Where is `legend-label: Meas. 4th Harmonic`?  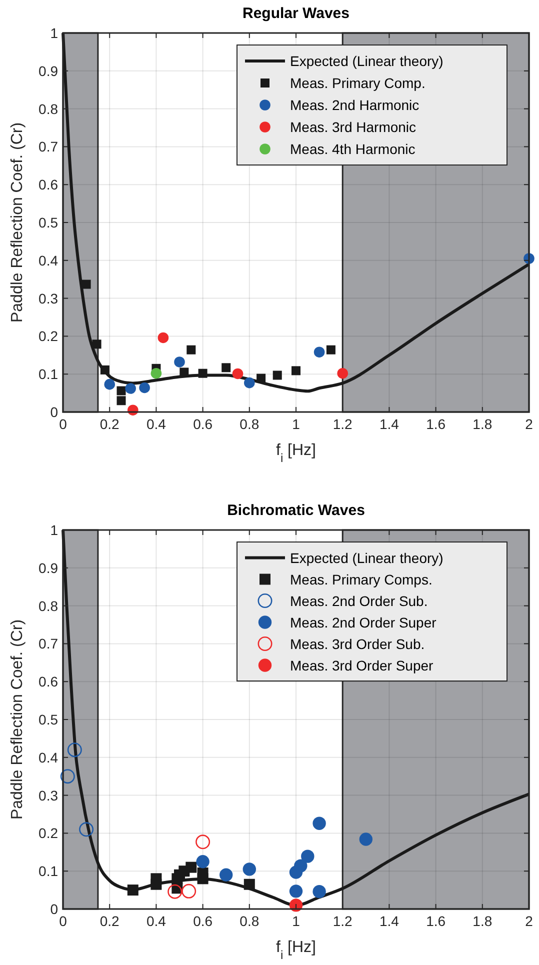 legend-label: Meas. 4th Harmonic is located at coordinates (353, 149).